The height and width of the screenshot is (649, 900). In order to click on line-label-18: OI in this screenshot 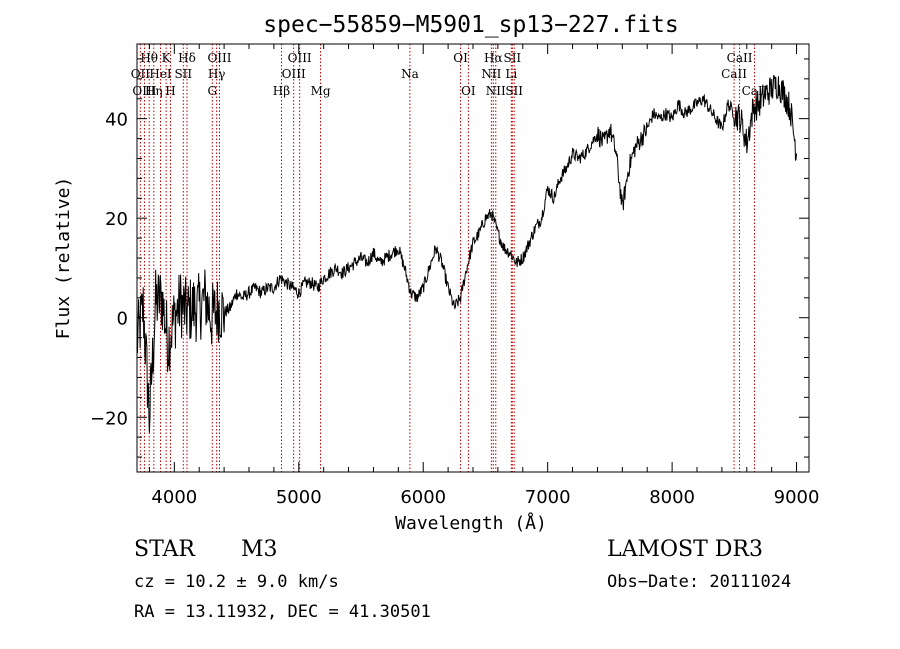, I will do `click(468, 91)`.